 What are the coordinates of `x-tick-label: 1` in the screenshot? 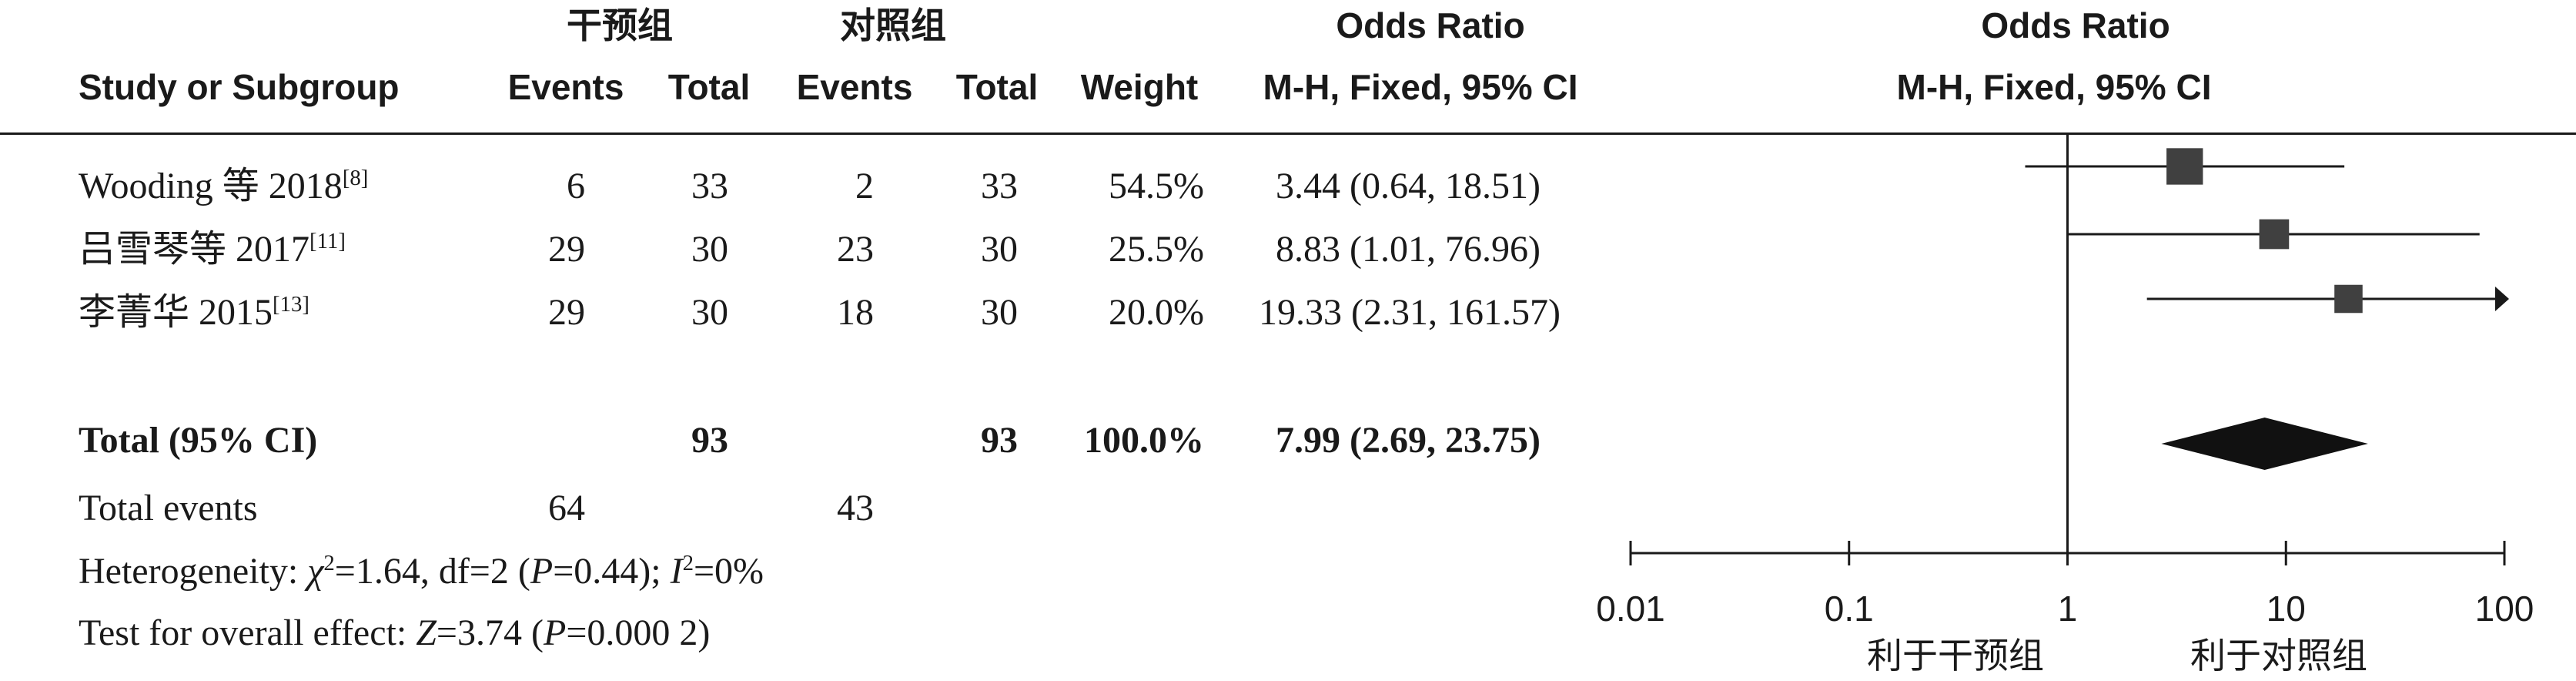 It's located at (2068, 609).